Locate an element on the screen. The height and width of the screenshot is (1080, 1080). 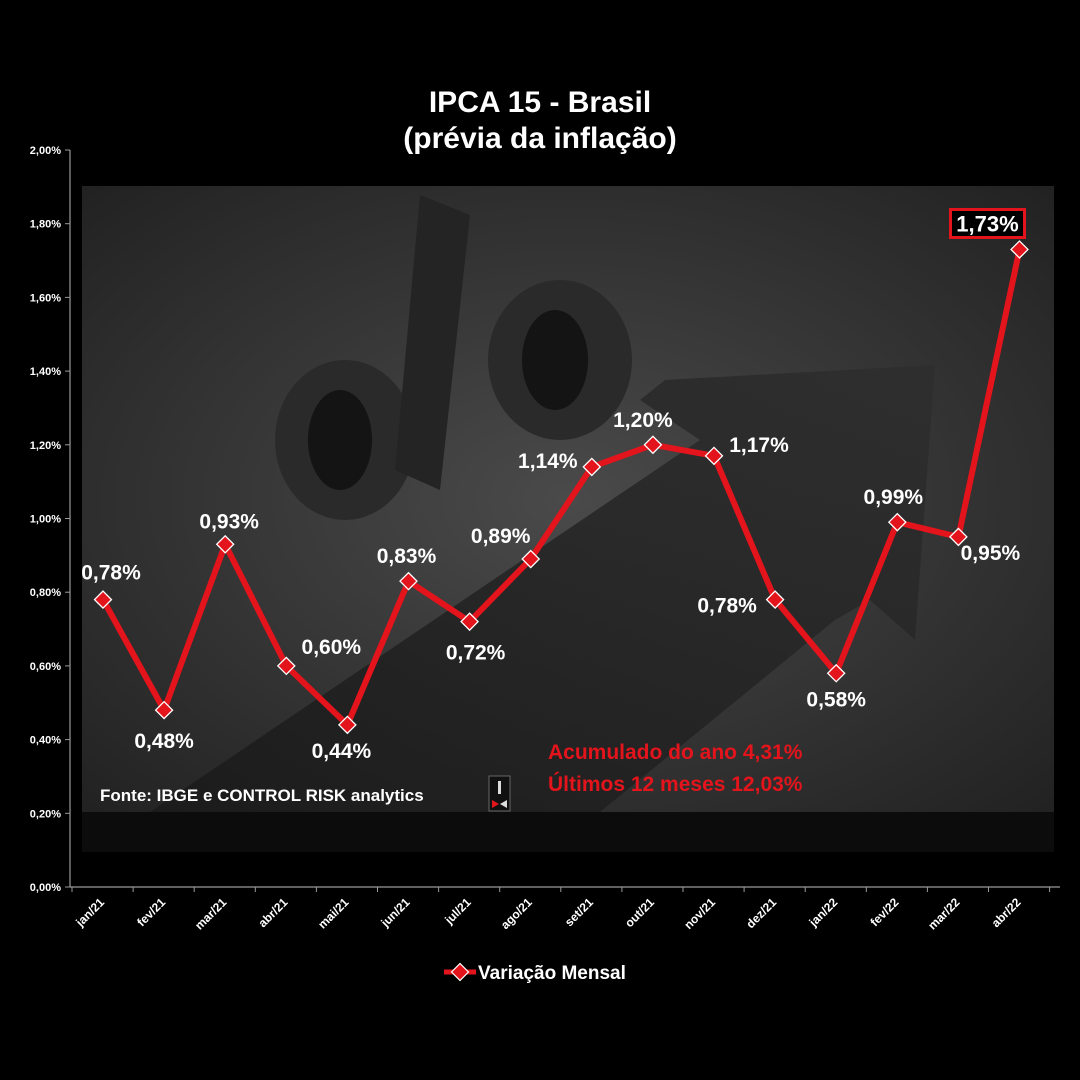
data-label: 1,20% is located at coordinates (643, 420).